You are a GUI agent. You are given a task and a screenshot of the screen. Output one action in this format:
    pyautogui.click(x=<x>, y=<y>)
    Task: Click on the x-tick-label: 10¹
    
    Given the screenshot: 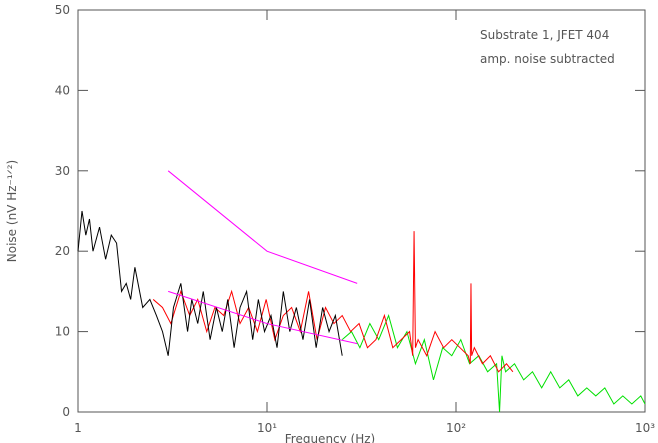 What is the action you would take?
    pyautogui.click(x=267, y=428)
    